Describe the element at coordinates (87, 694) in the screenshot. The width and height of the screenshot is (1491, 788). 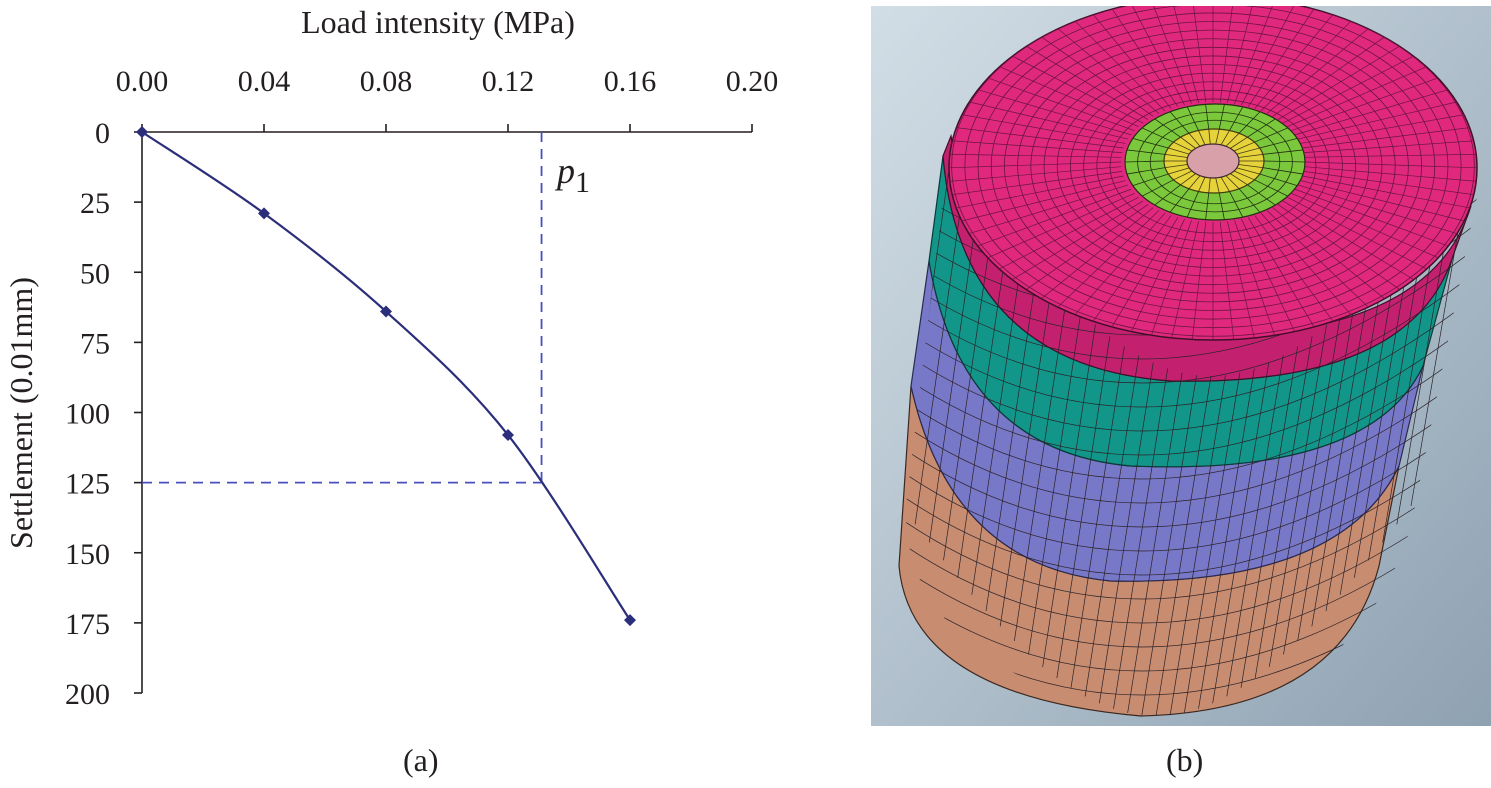
I see `y-tick-label: 200` at that location.